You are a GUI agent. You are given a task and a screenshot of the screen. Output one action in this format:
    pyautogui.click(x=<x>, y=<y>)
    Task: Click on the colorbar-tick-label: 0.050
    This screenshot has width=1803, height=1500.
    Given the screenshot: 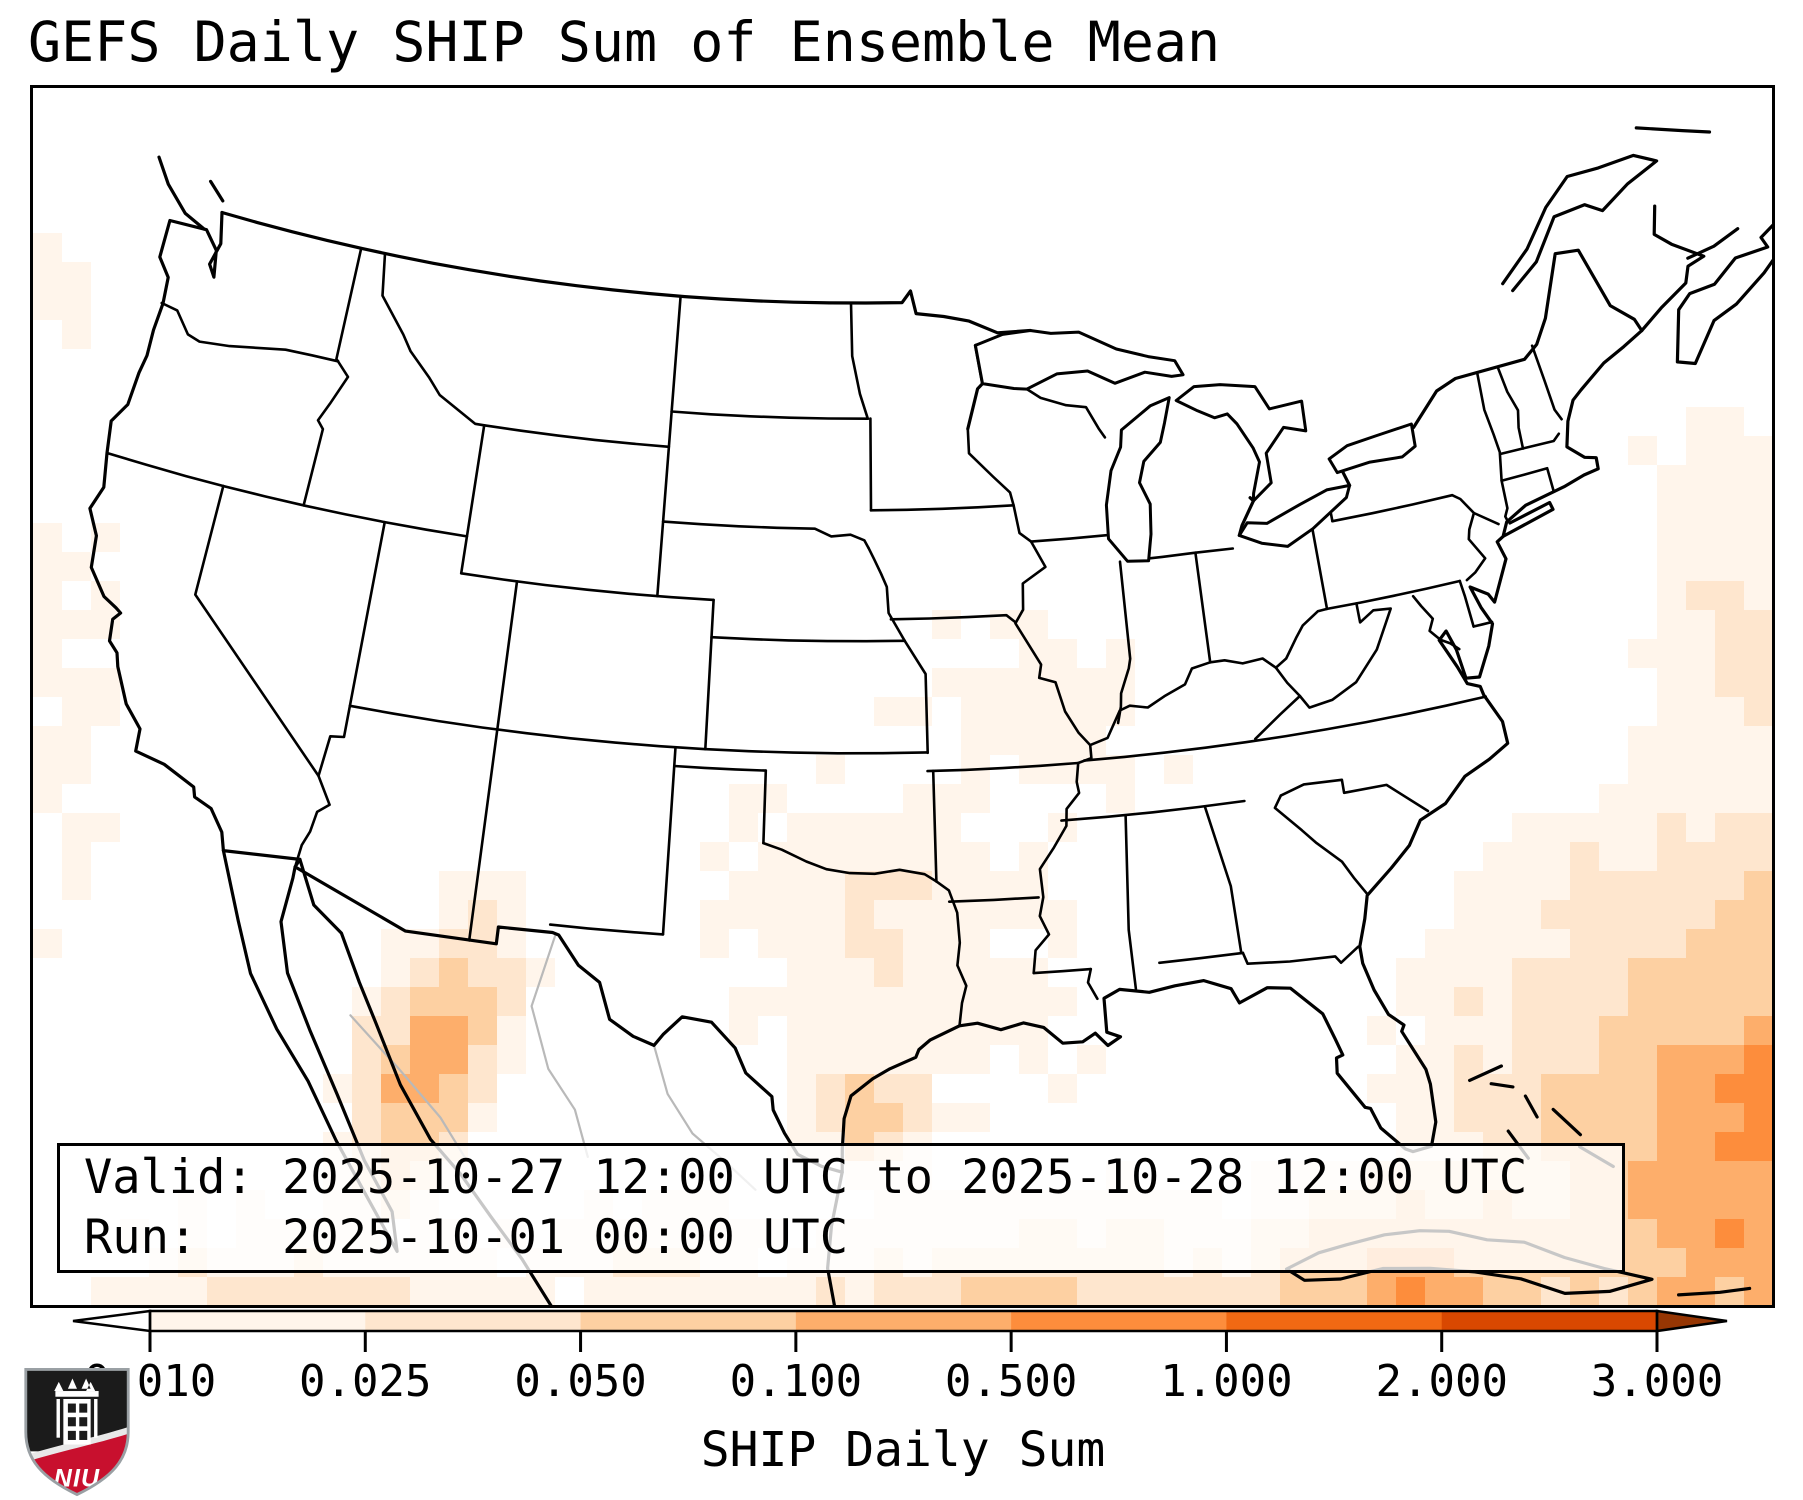 What is the action you would take?
    pyautogui.click(x=580, y=1381)
    